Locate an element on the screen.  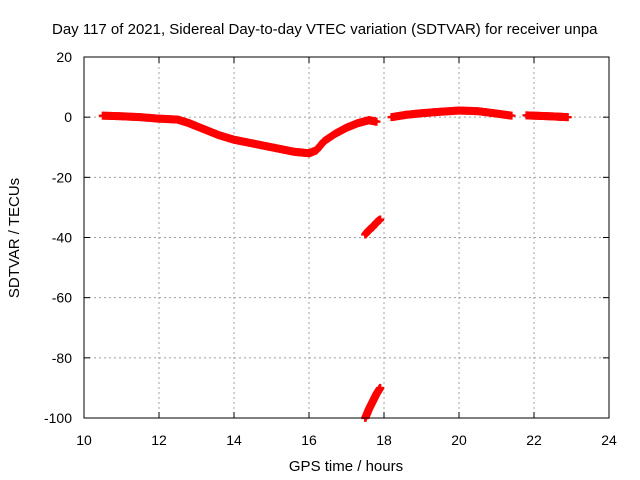
y-tick-label: 20 is located at coordinates (64, 57).